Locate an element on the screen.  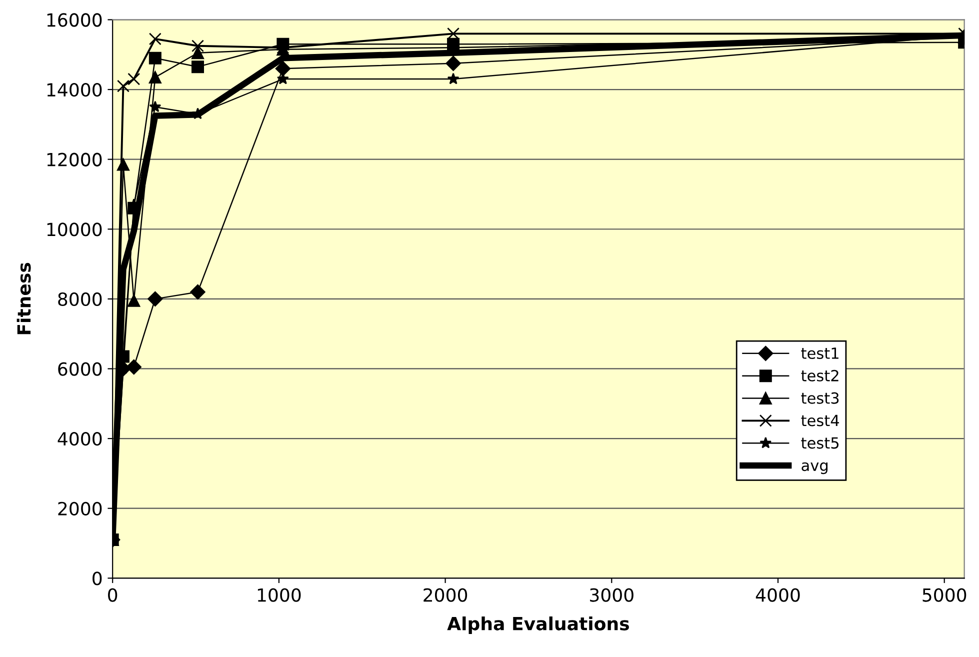
legend-label: test5 is located at coordinates (820, 443).